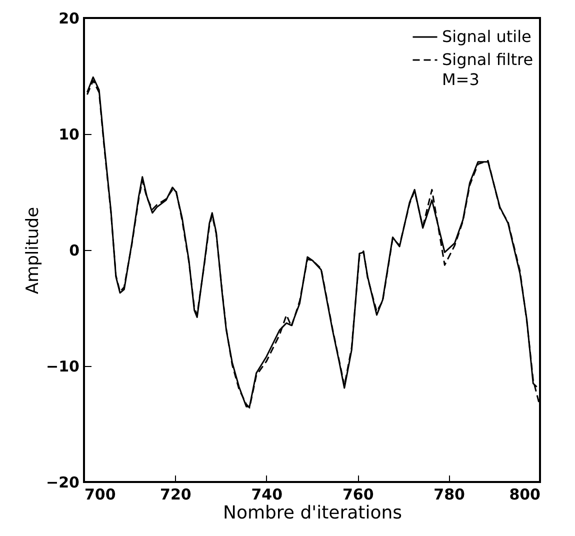  What do you see at coordinates (63, 483) in the screenshot?
I see `y-tick-label: −20` at bounding box center [63, 483].